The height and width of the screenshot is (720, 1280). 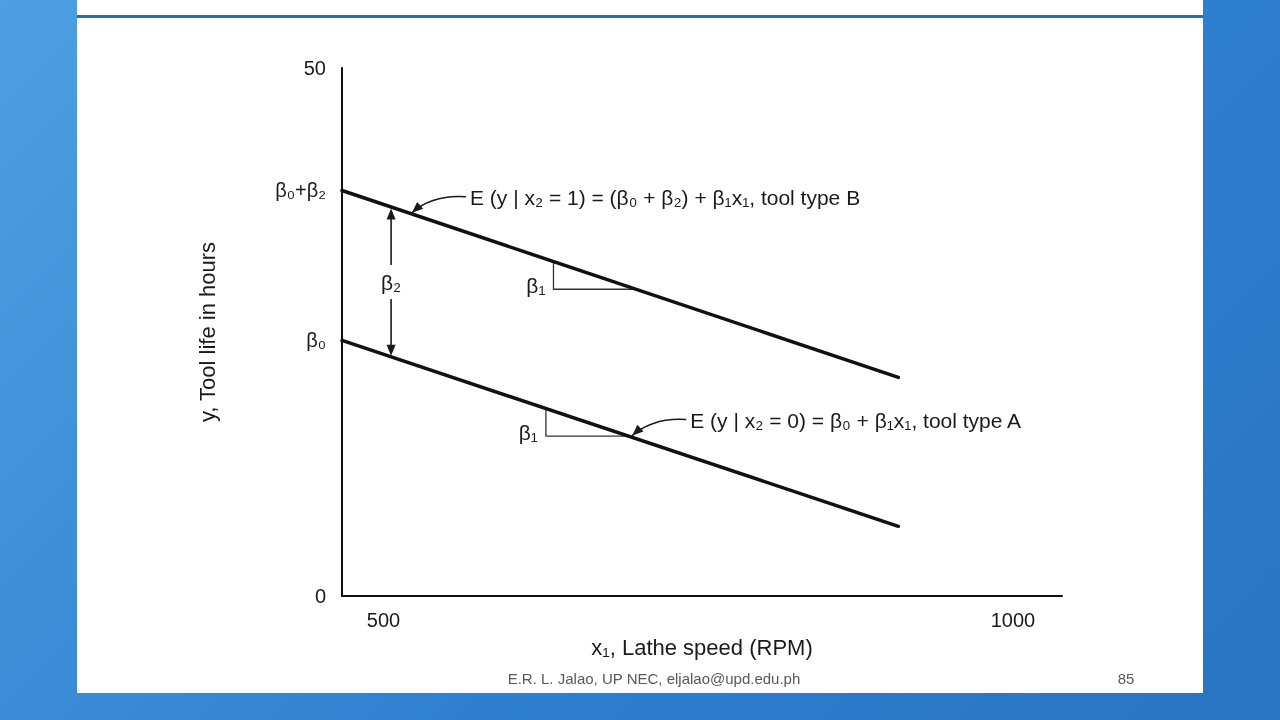 I want to click on x-tick-label: 500, so click(x=383, y=620).